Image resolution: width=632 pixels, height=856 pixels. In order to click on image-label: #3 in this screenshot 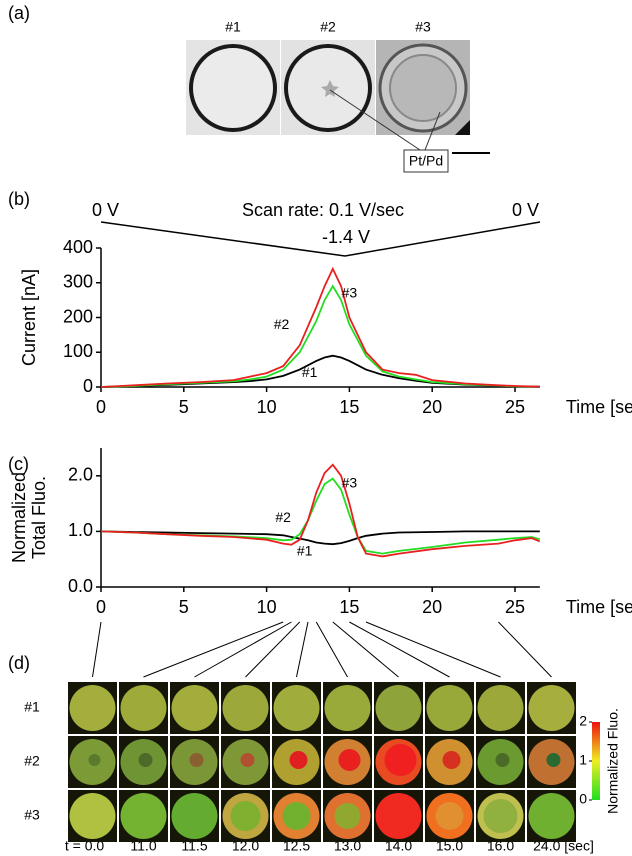, I will do `click(423, 27)`.